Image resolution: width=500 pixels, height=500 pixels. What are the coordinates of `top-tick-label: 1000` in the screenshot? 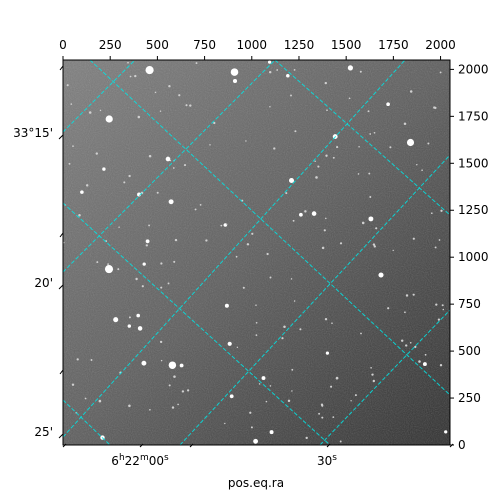 It's located at (252, 45).